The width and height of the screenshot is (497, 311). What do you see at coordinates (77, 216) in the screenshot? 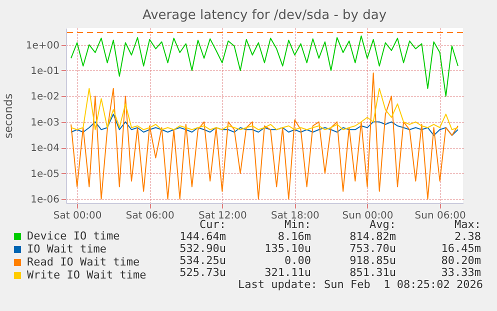
I see `x-tick-label: Sat 00:00` at bounding box center [77, 216].